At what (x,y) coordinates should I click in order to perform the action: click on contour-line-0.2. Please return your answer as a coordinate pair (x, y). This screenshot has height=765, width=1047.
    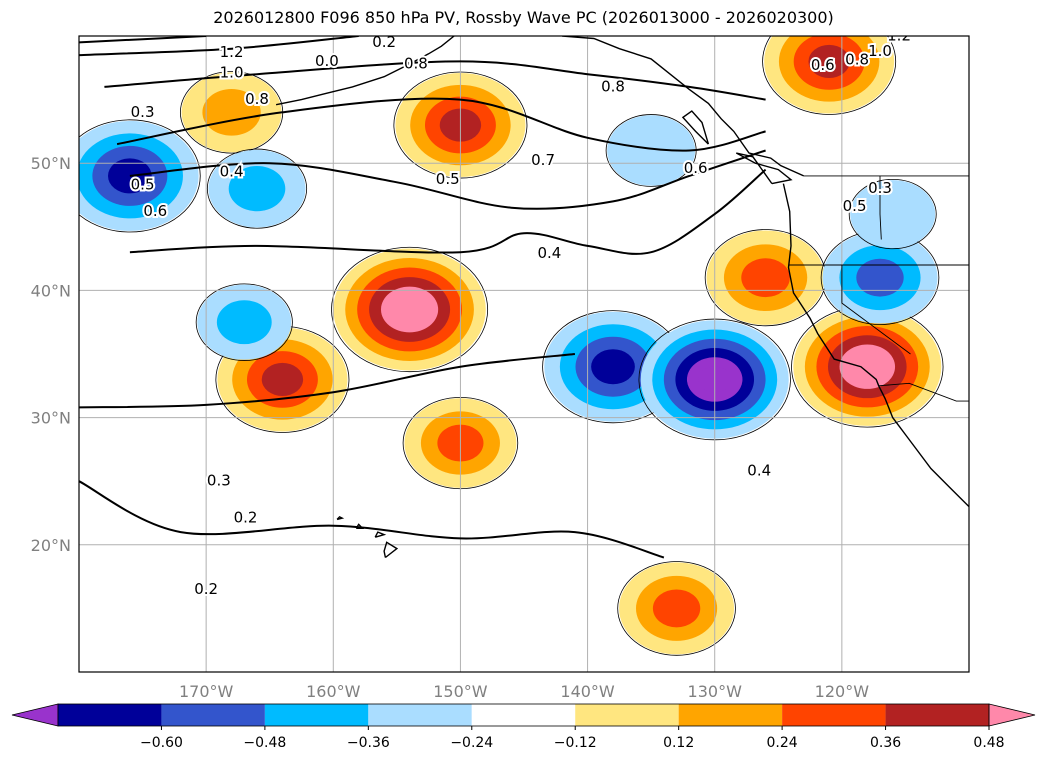
    Looking at the image, I should click on (372, 519).